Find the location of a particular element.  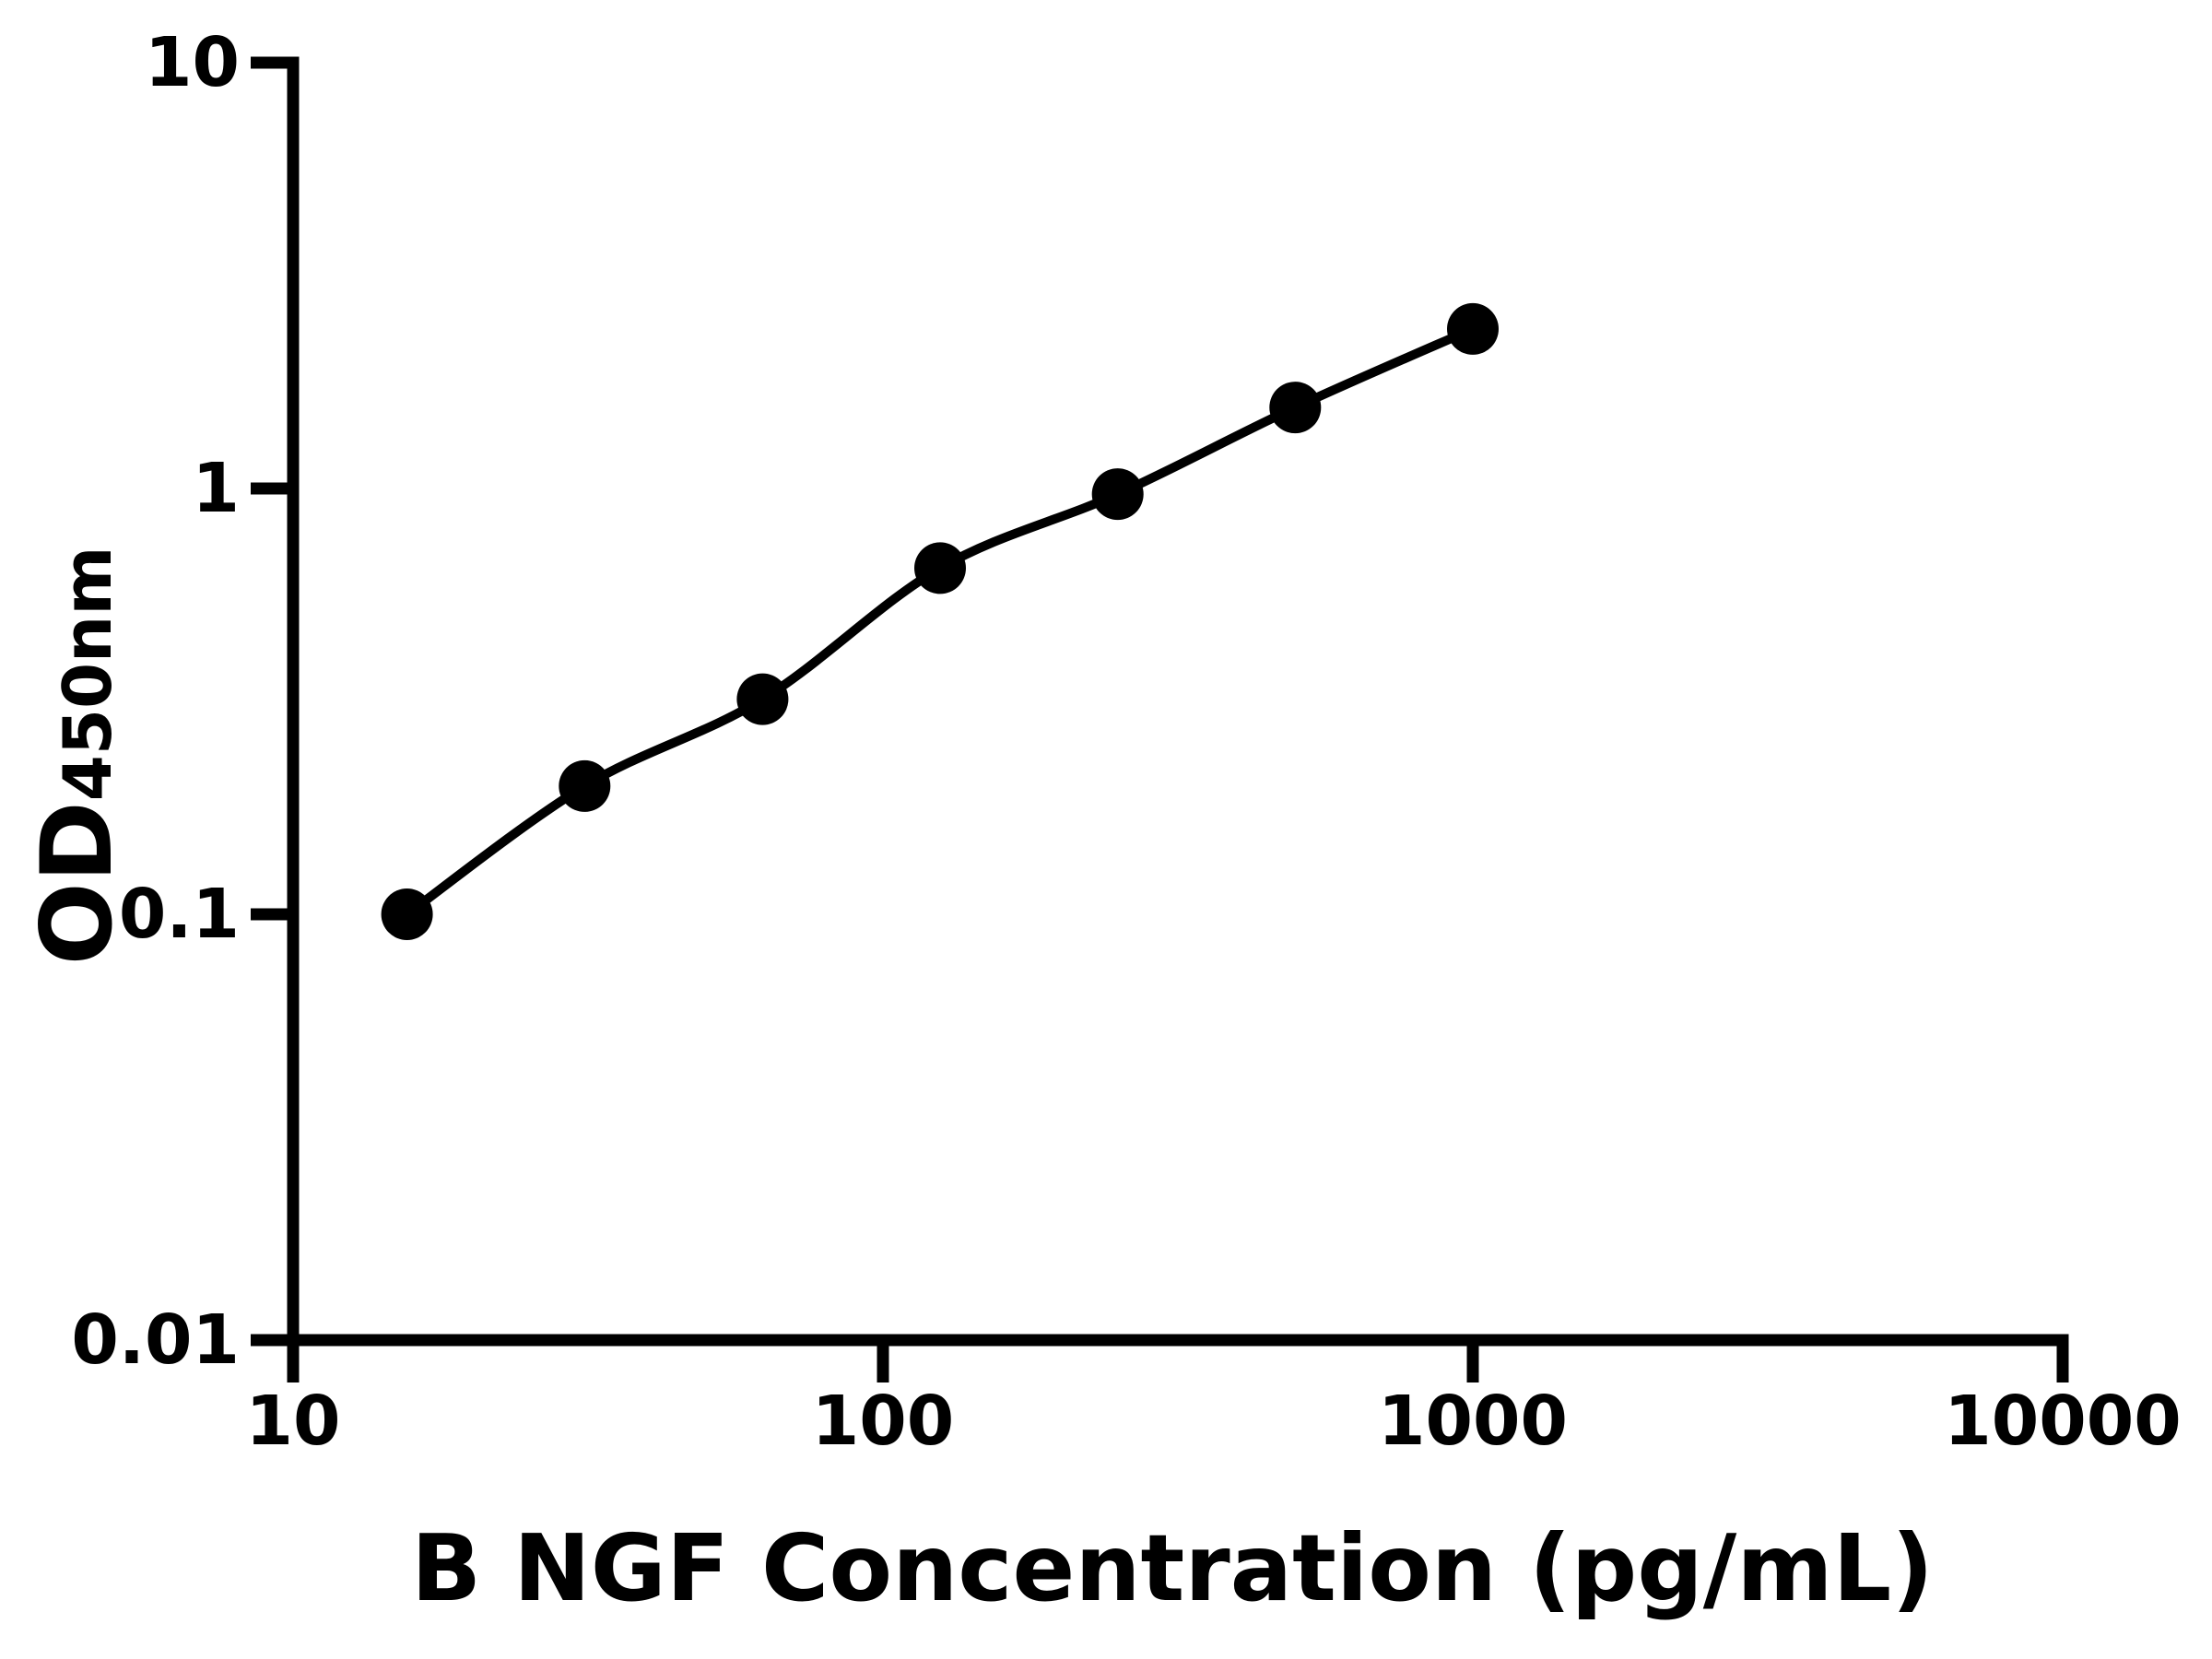

y-axis-title-main: OD is located at coordinates (77, 883).